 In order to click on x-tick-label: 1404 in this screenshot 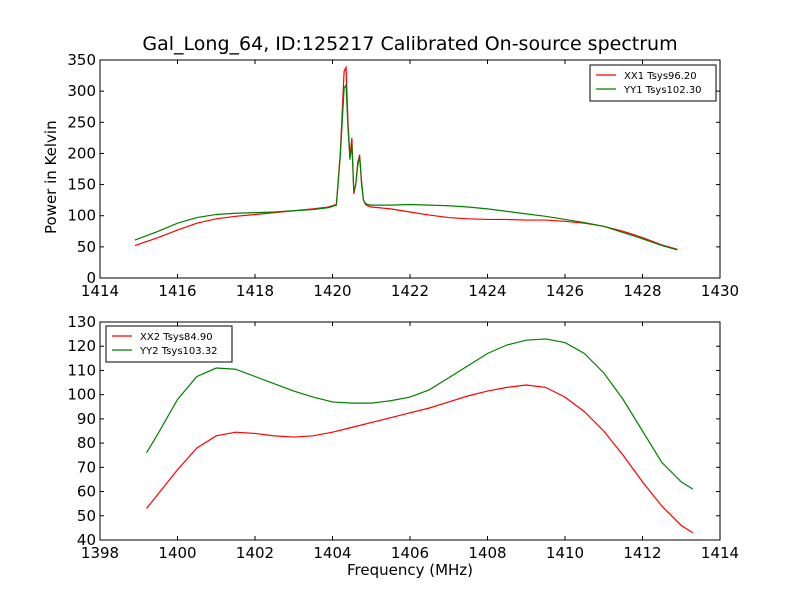, I will do `click(332, 553)`.